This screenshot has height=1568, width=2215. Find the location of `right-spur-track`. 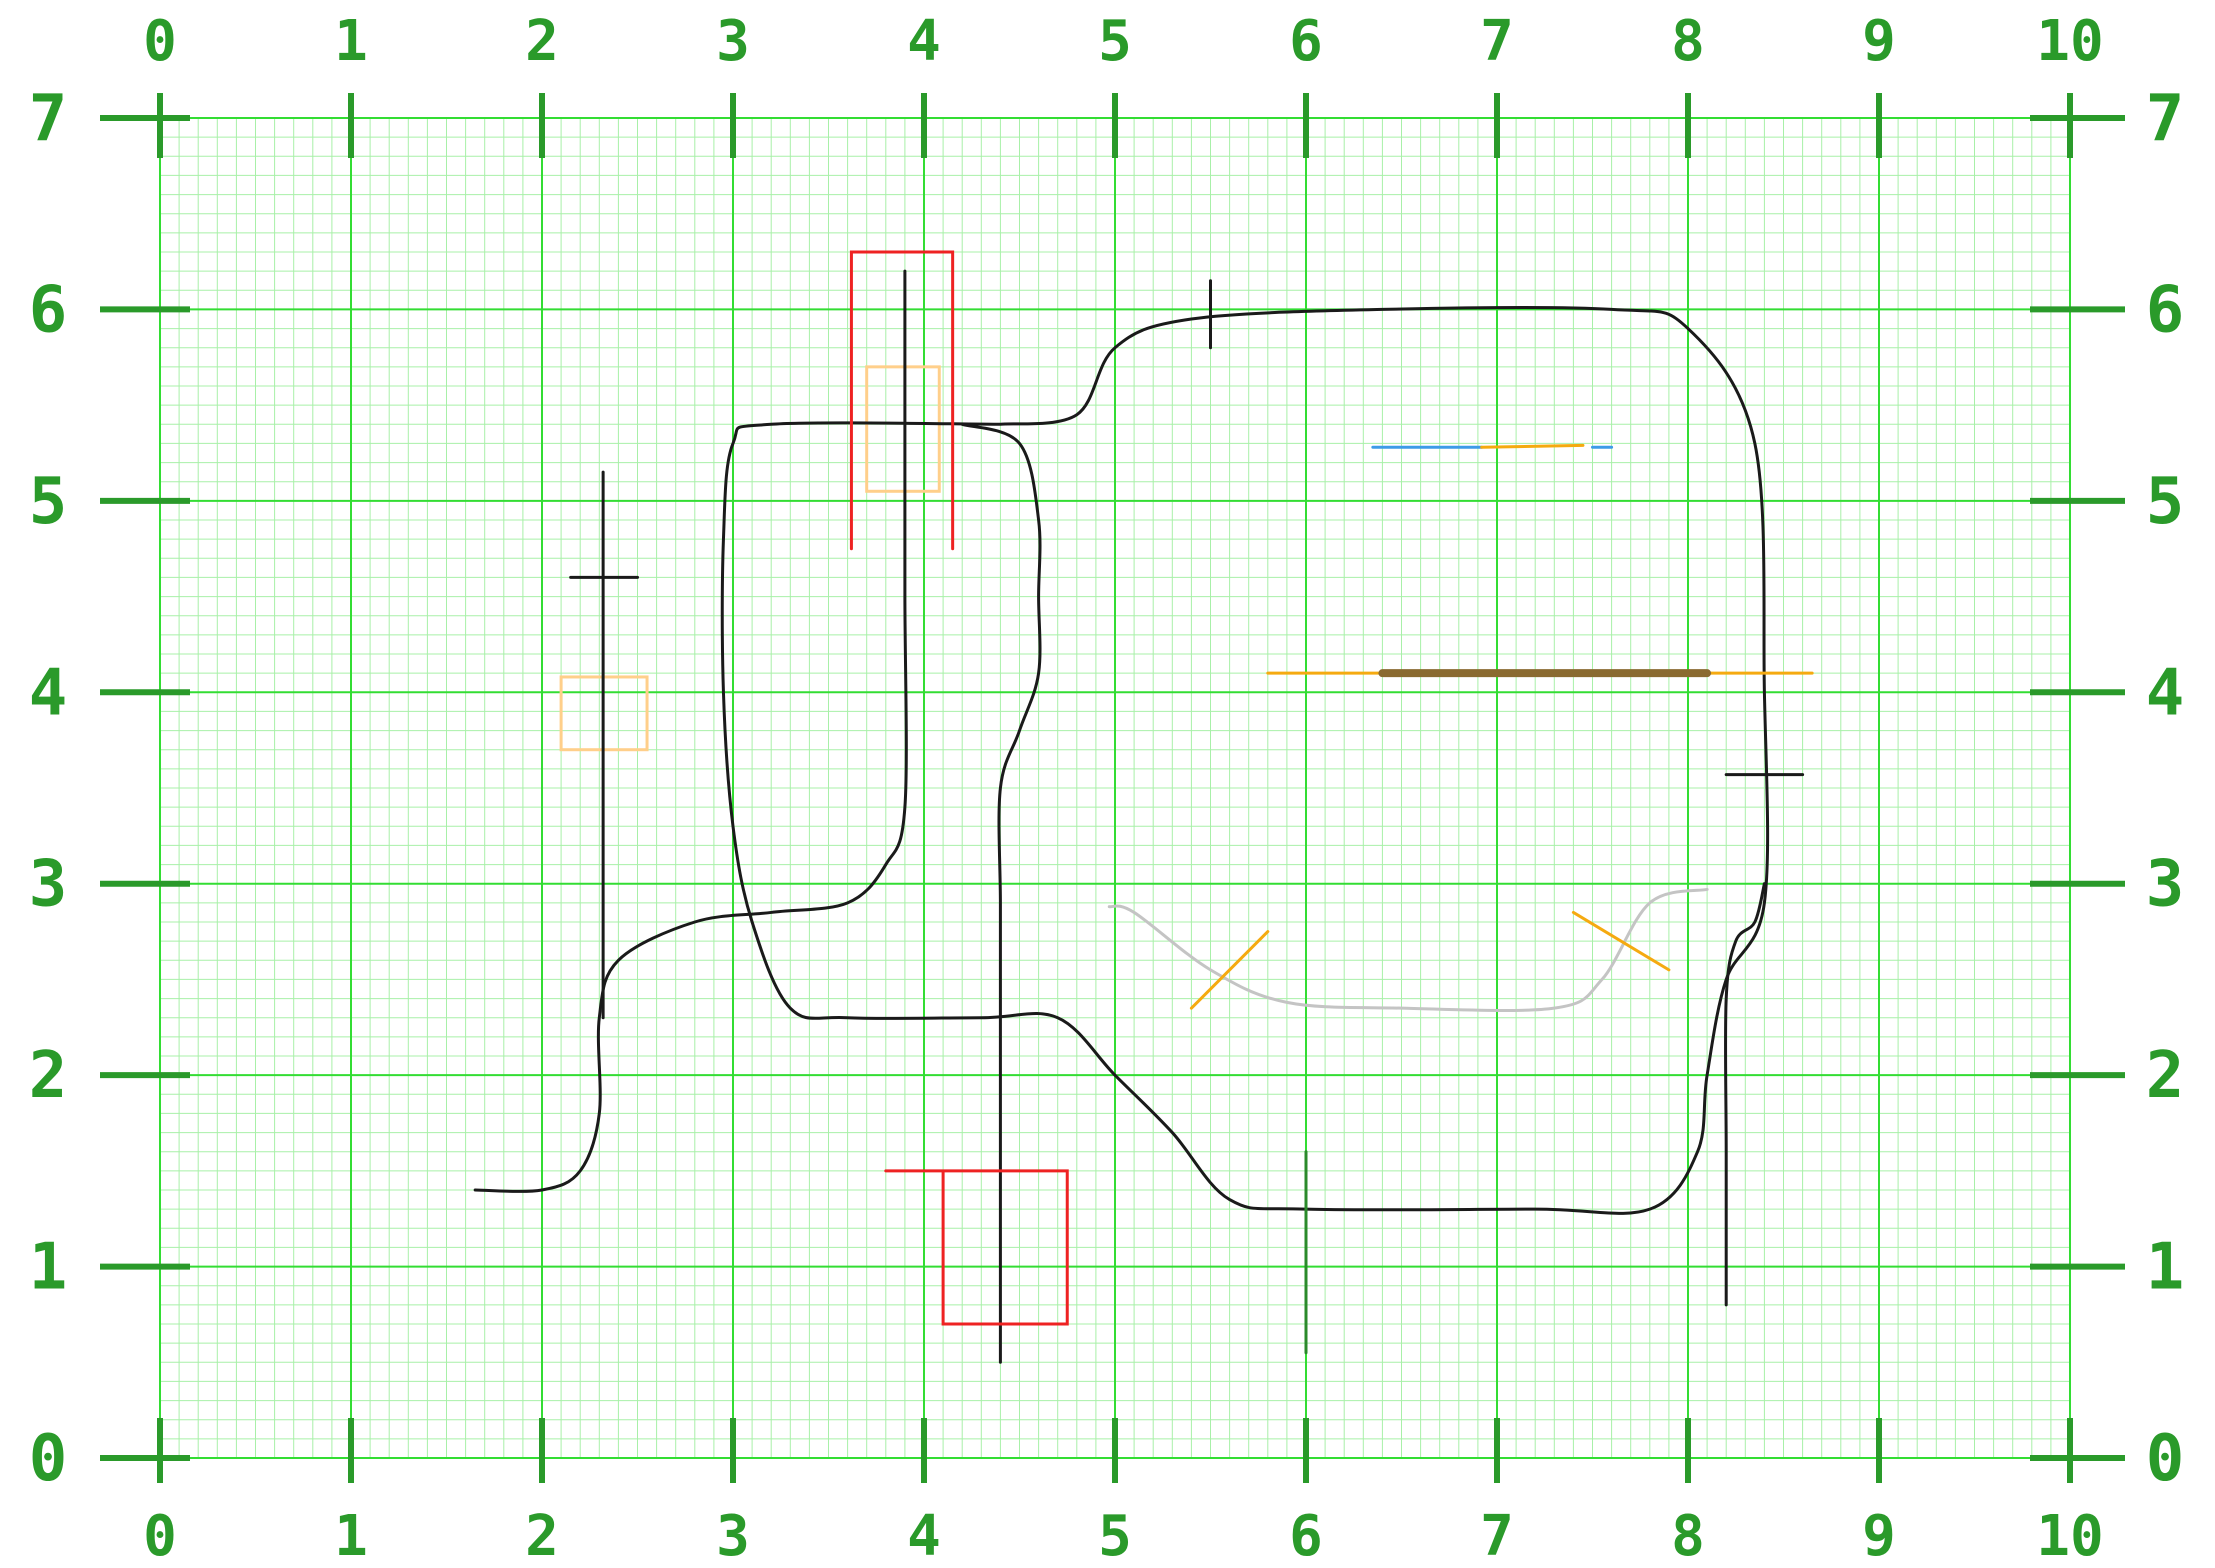

right-spur-track is located at coordinates (1744, 1094).